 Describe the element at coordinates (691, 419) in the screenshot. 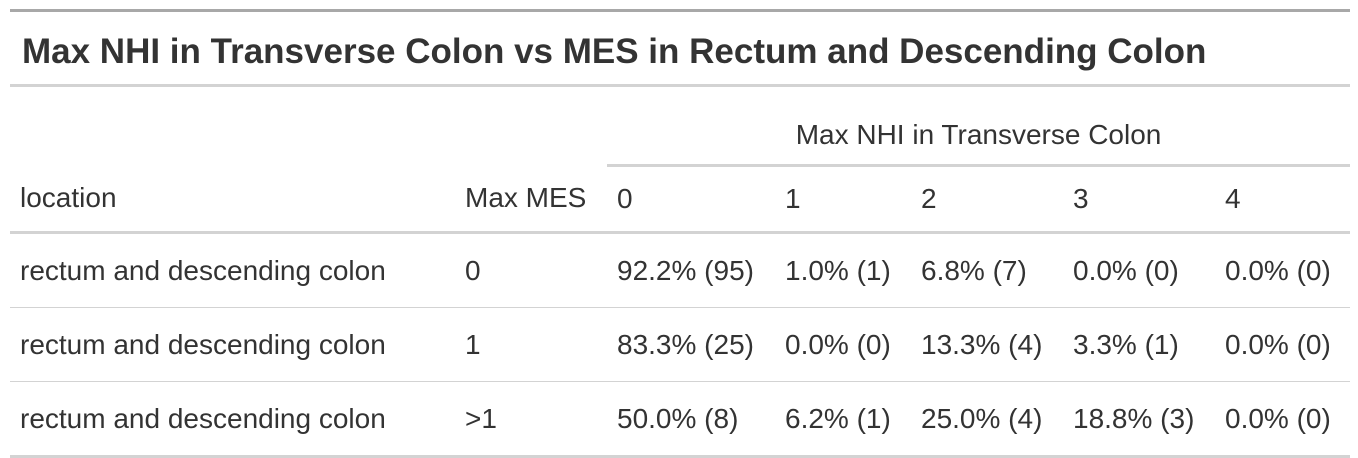

I see `value-cell: 50.0% (8)` at that location.